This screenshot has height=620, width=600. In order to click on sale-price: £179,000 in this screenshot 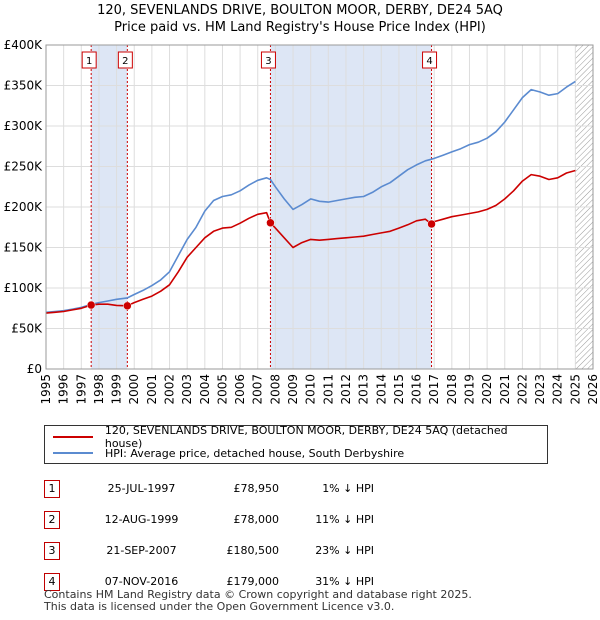, I will do `click(253, 581)`.